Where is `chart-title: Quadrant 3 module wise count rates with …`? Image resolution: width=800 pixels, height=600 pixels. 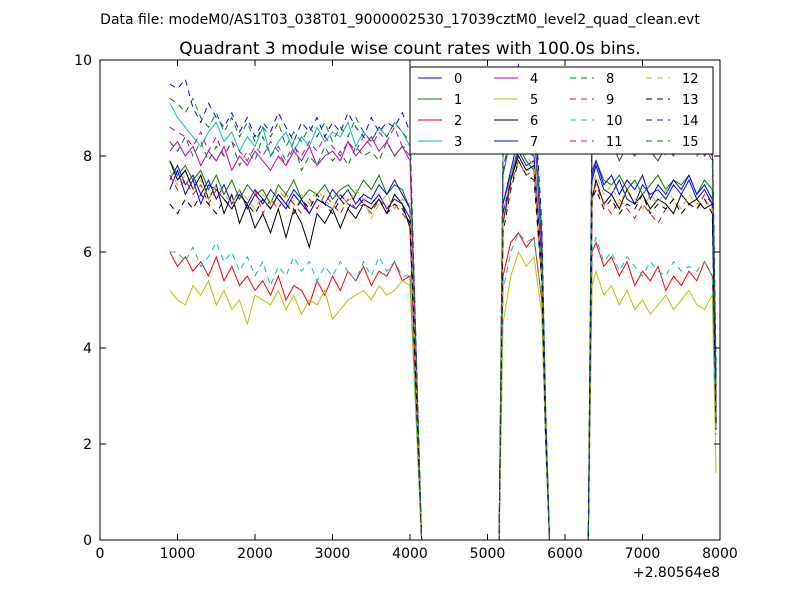
chart-title: Quadrant 3 module wise count rates with … is located at coordinates (409, 49).